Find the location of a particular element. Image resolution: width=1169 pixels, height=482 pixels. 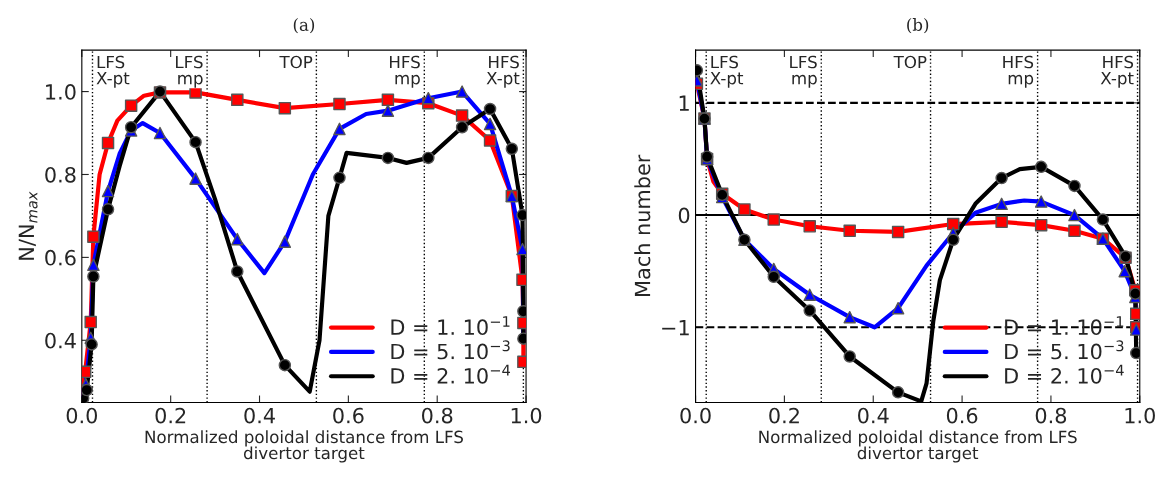

y-tick-label: 1.0 is located at coordinates (61, 92).